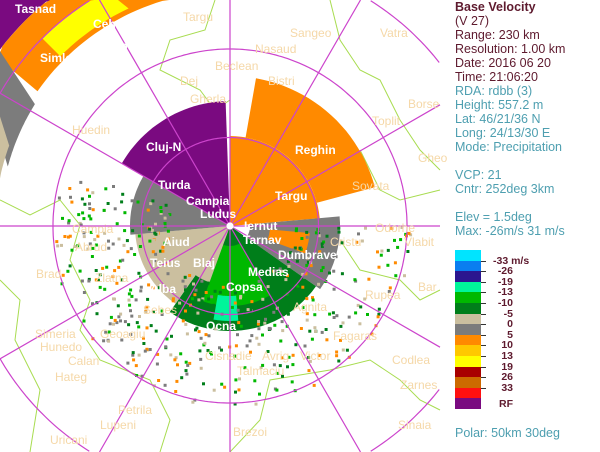  Describe the element at coordinates (495, 7) in the screenshot. I see `product-title: Base Velocity` at that location.